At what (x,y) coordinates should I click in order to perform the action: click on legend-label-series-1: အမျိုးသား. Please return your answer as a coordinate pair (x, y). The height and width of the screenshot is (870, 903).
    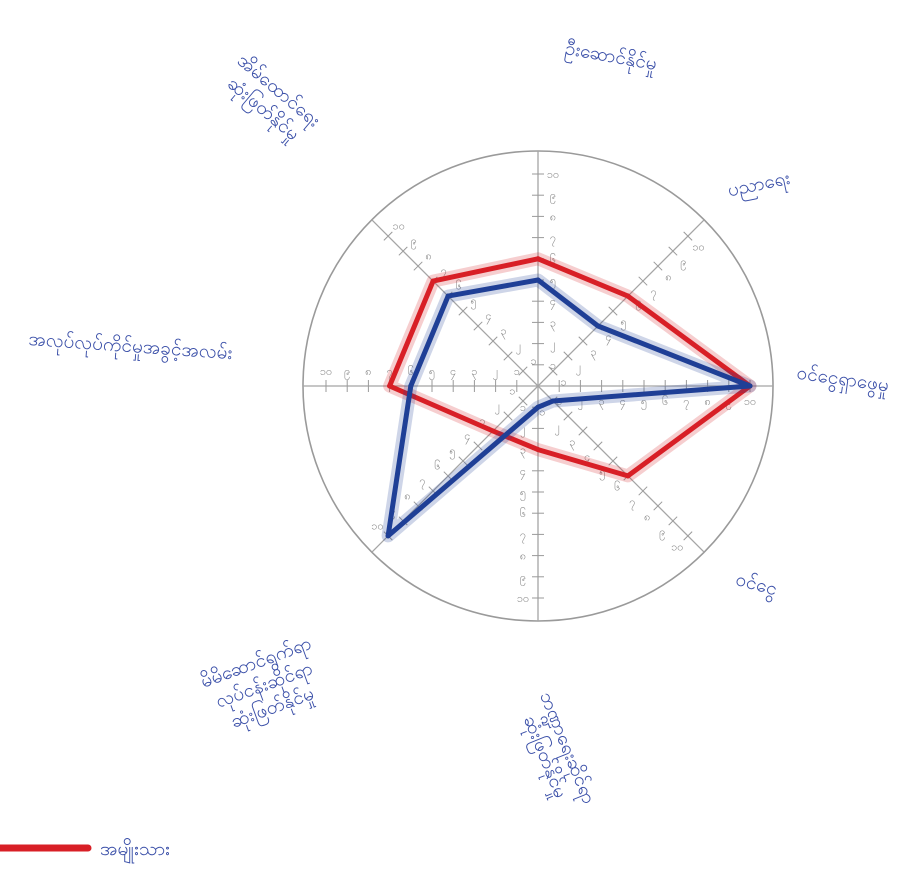
    Looking at the image, I should click on (135, 850).